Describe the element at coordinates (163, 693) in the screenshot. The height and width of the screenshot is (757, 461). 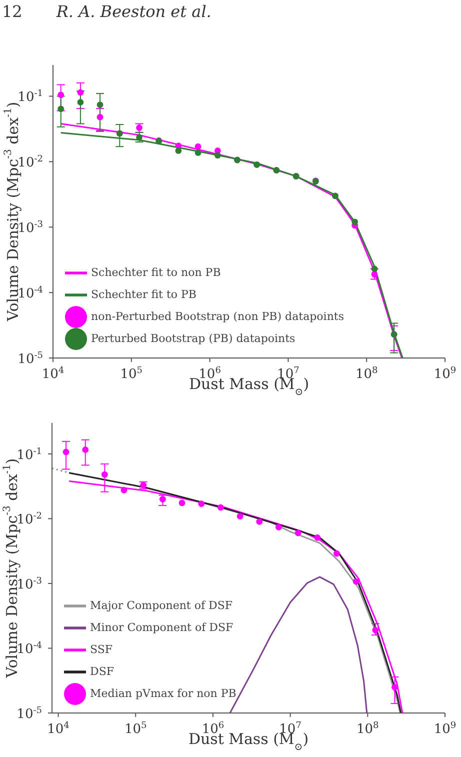
I see `legend-label: Median pVmax for non PB` at that location.